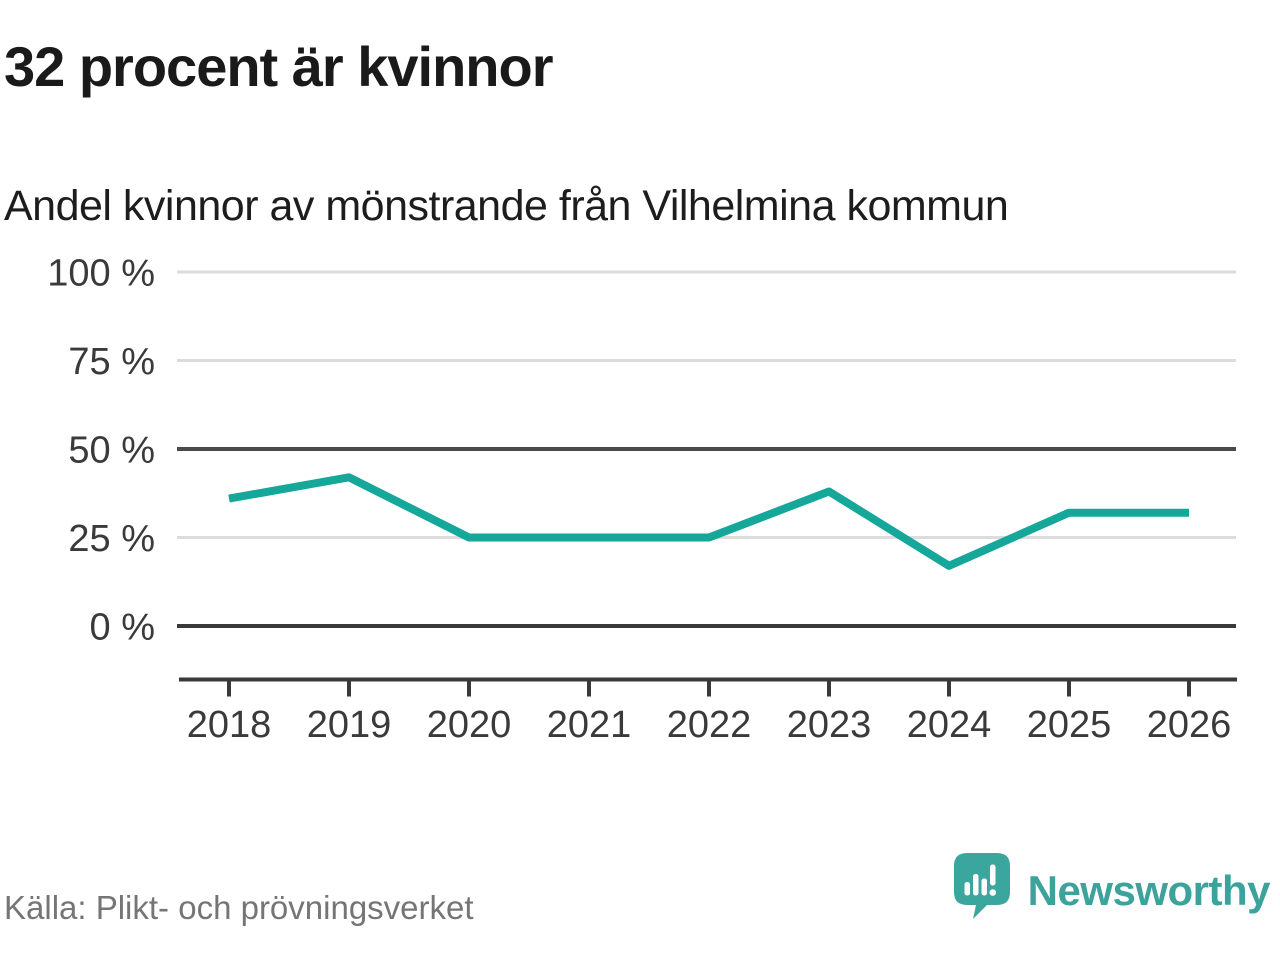 The width and height of the screenshot is (1280, 960). Describe the element at coordinates (229, 725) in the screenshot. I see `x-tick-label: 2018` at that location.